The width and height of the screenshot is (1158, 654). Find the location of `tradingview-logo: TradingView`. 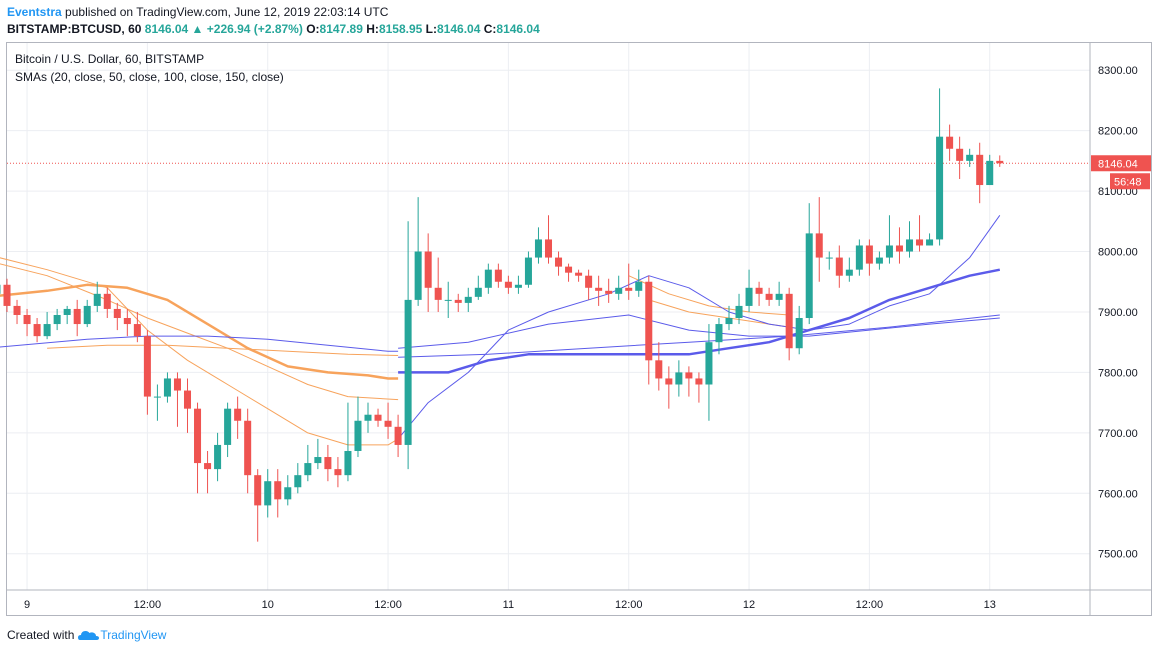

tradingview-logo: TradingView is located at coordinates (122, 635).